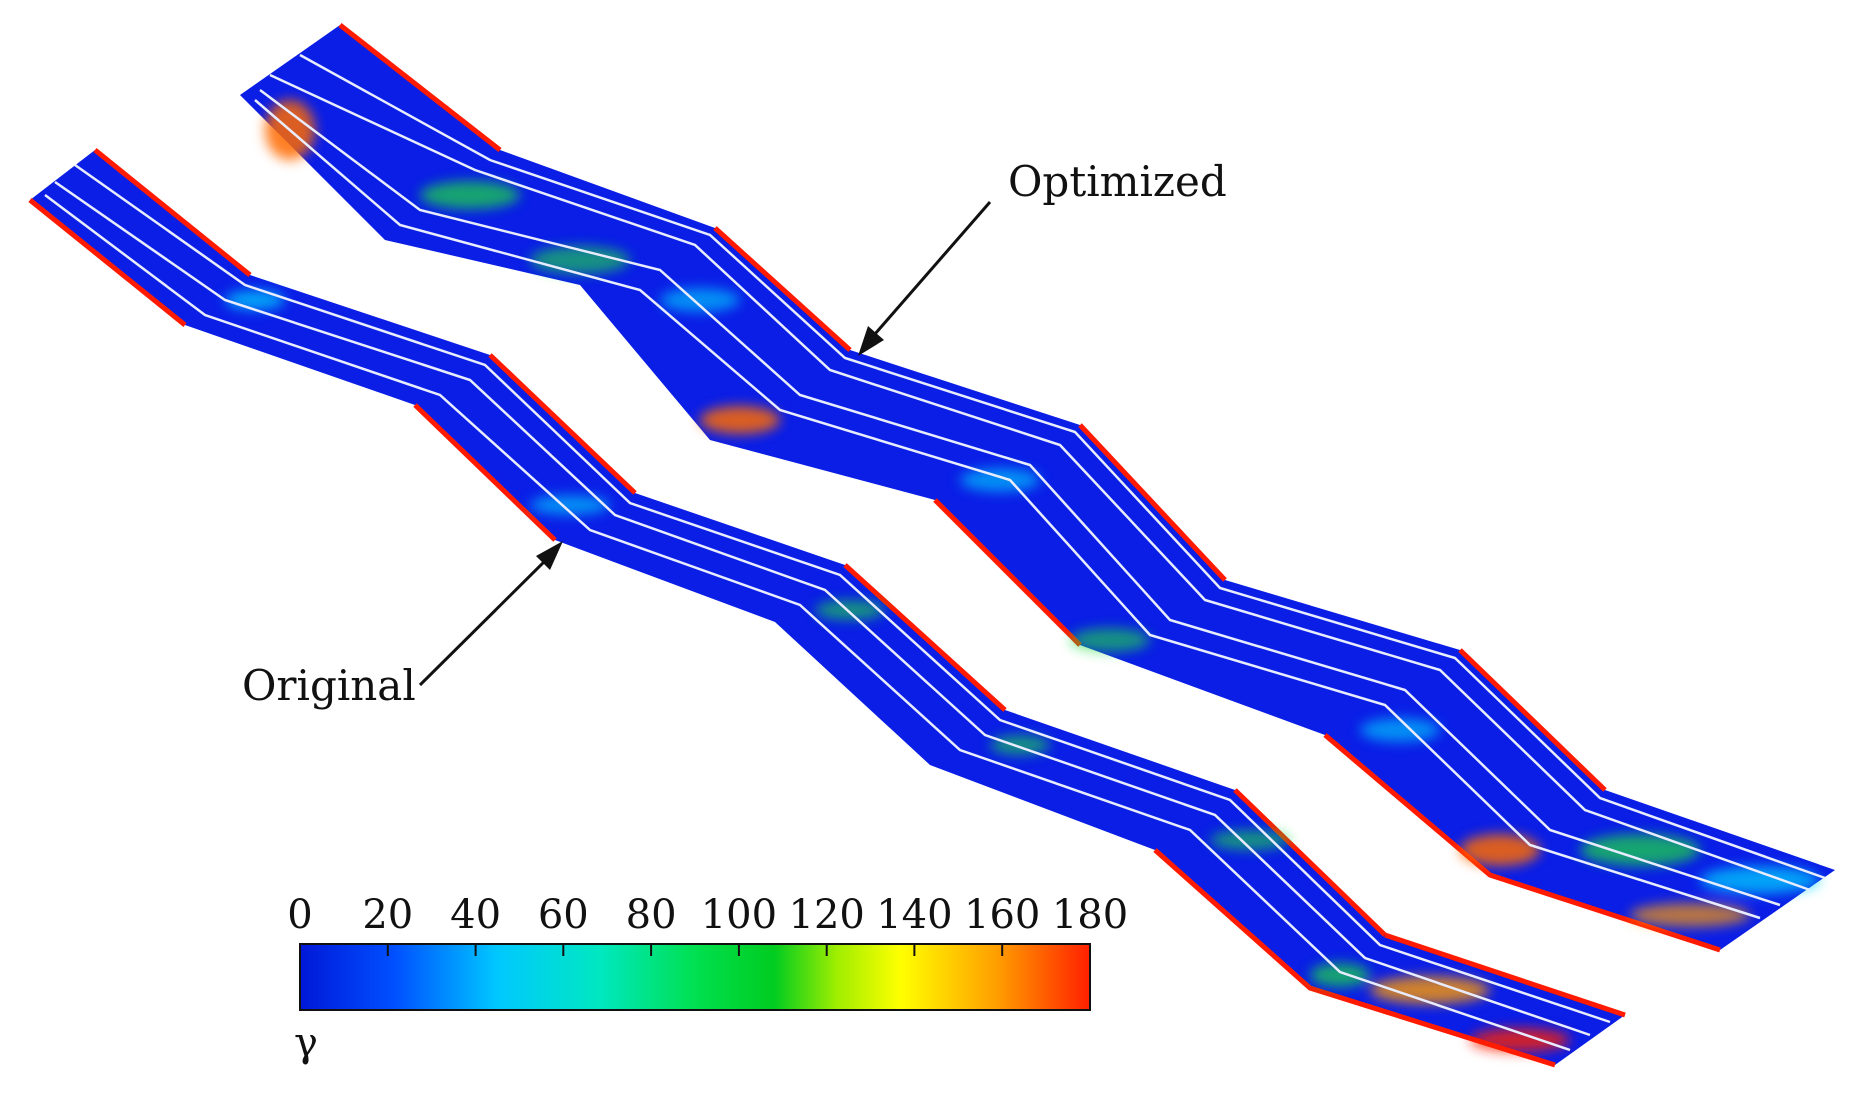 The height and width of the screenshot is (1094, 1858). Describe the element at coordinates (1117, 181) in the screenshot. I see `optimized-label: Optimized` at that location.